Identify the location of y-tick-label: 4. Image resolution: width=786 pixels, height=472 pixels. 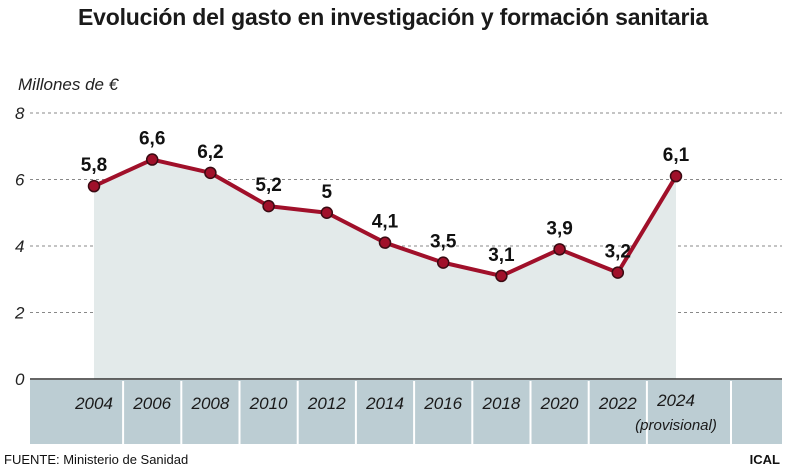
(19, 246).